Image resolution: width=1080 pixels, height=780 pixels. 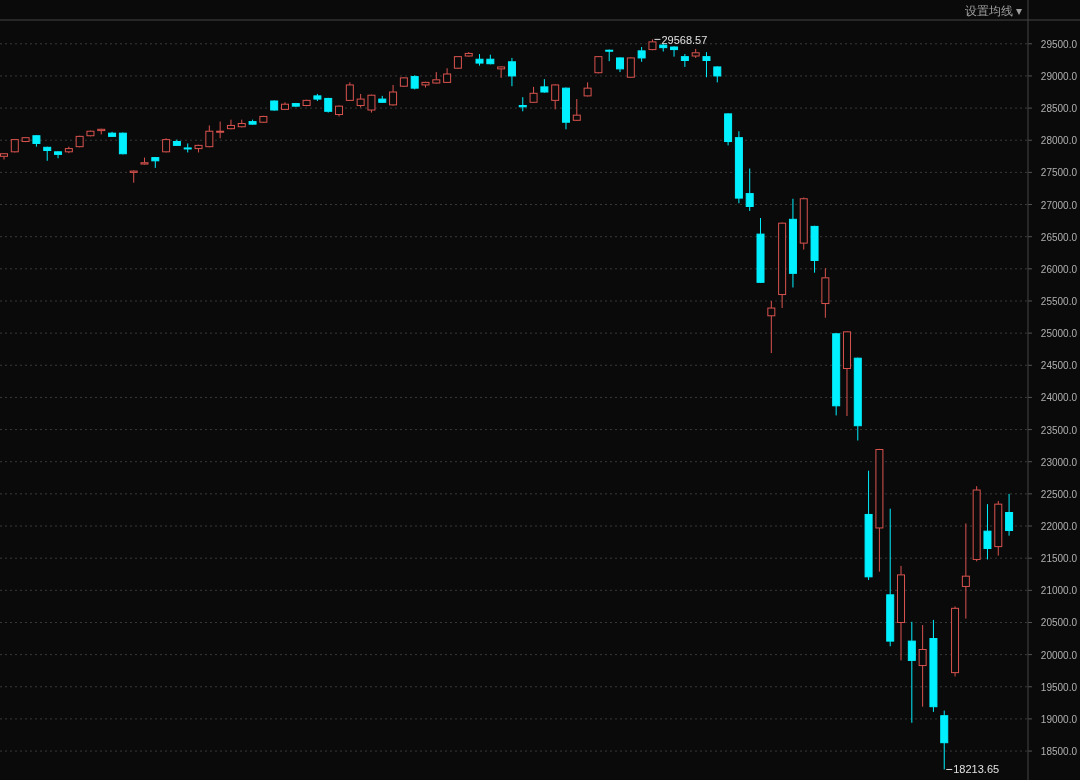 I want to click on y-tick-label: 20000.0, so click(x=1059, y=655).